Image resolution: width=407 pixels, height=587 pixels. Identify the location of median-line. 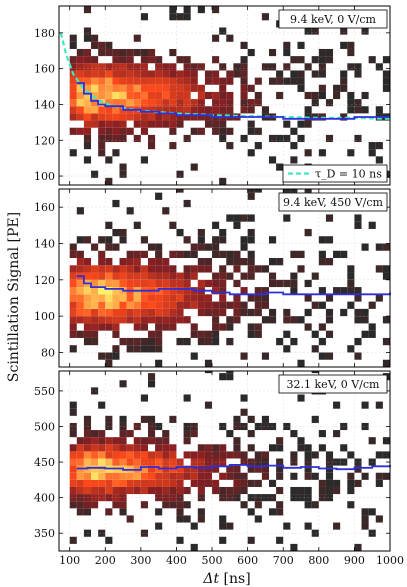
(233, 467).